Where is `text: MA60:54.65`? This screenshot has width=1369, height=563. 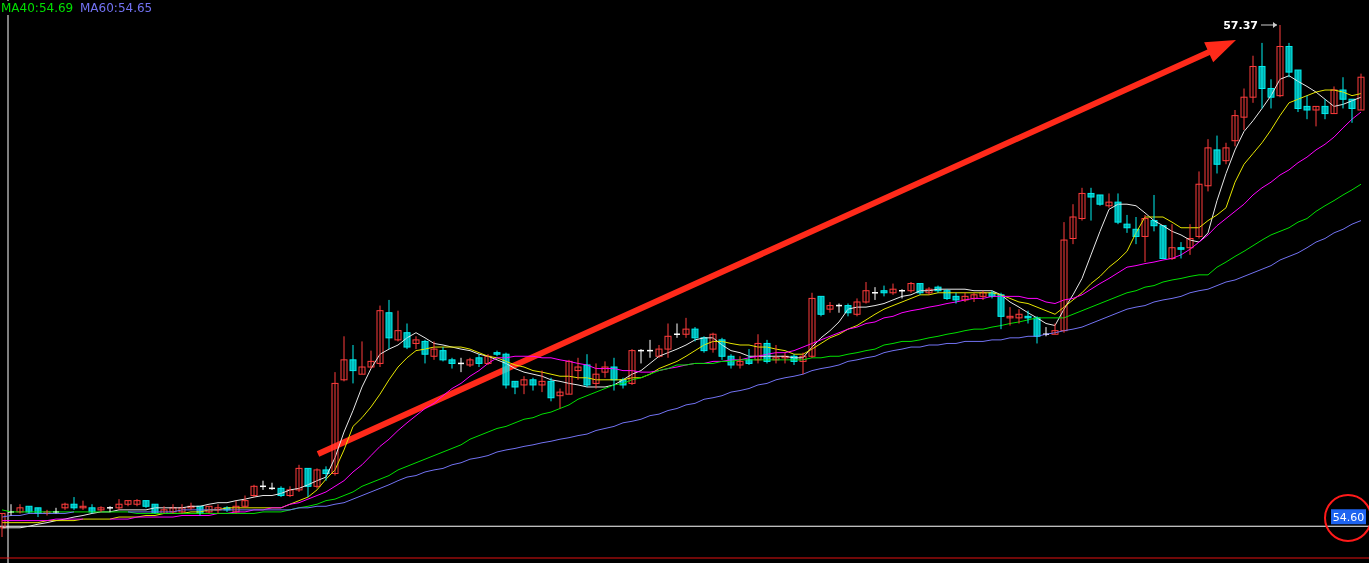 text: MA60:54.65 is located at coordinates (116, 8).